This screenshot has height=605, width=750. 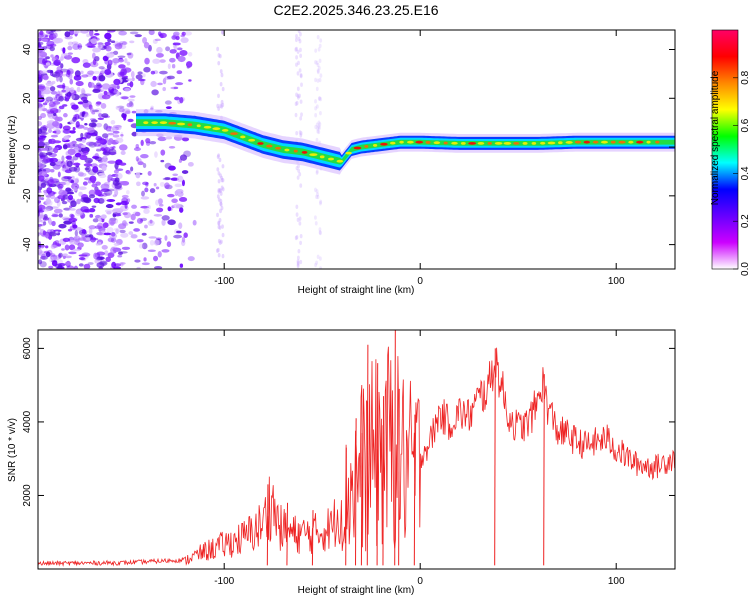 I want to click on snr-x-tick-label: -100, so click(x=224, y=581).